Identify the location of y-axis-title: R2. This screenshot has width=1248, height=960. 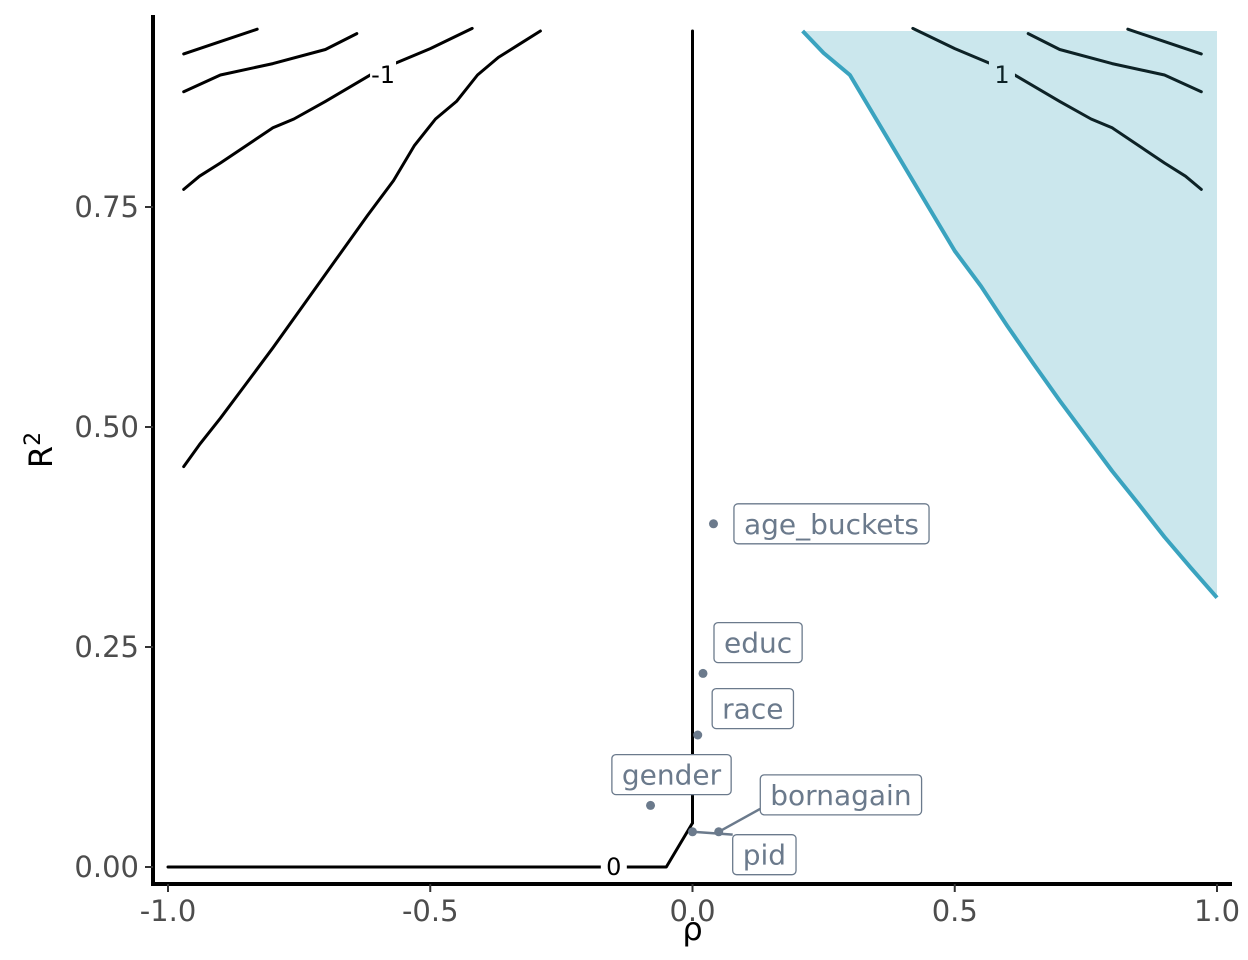
(41, 450).